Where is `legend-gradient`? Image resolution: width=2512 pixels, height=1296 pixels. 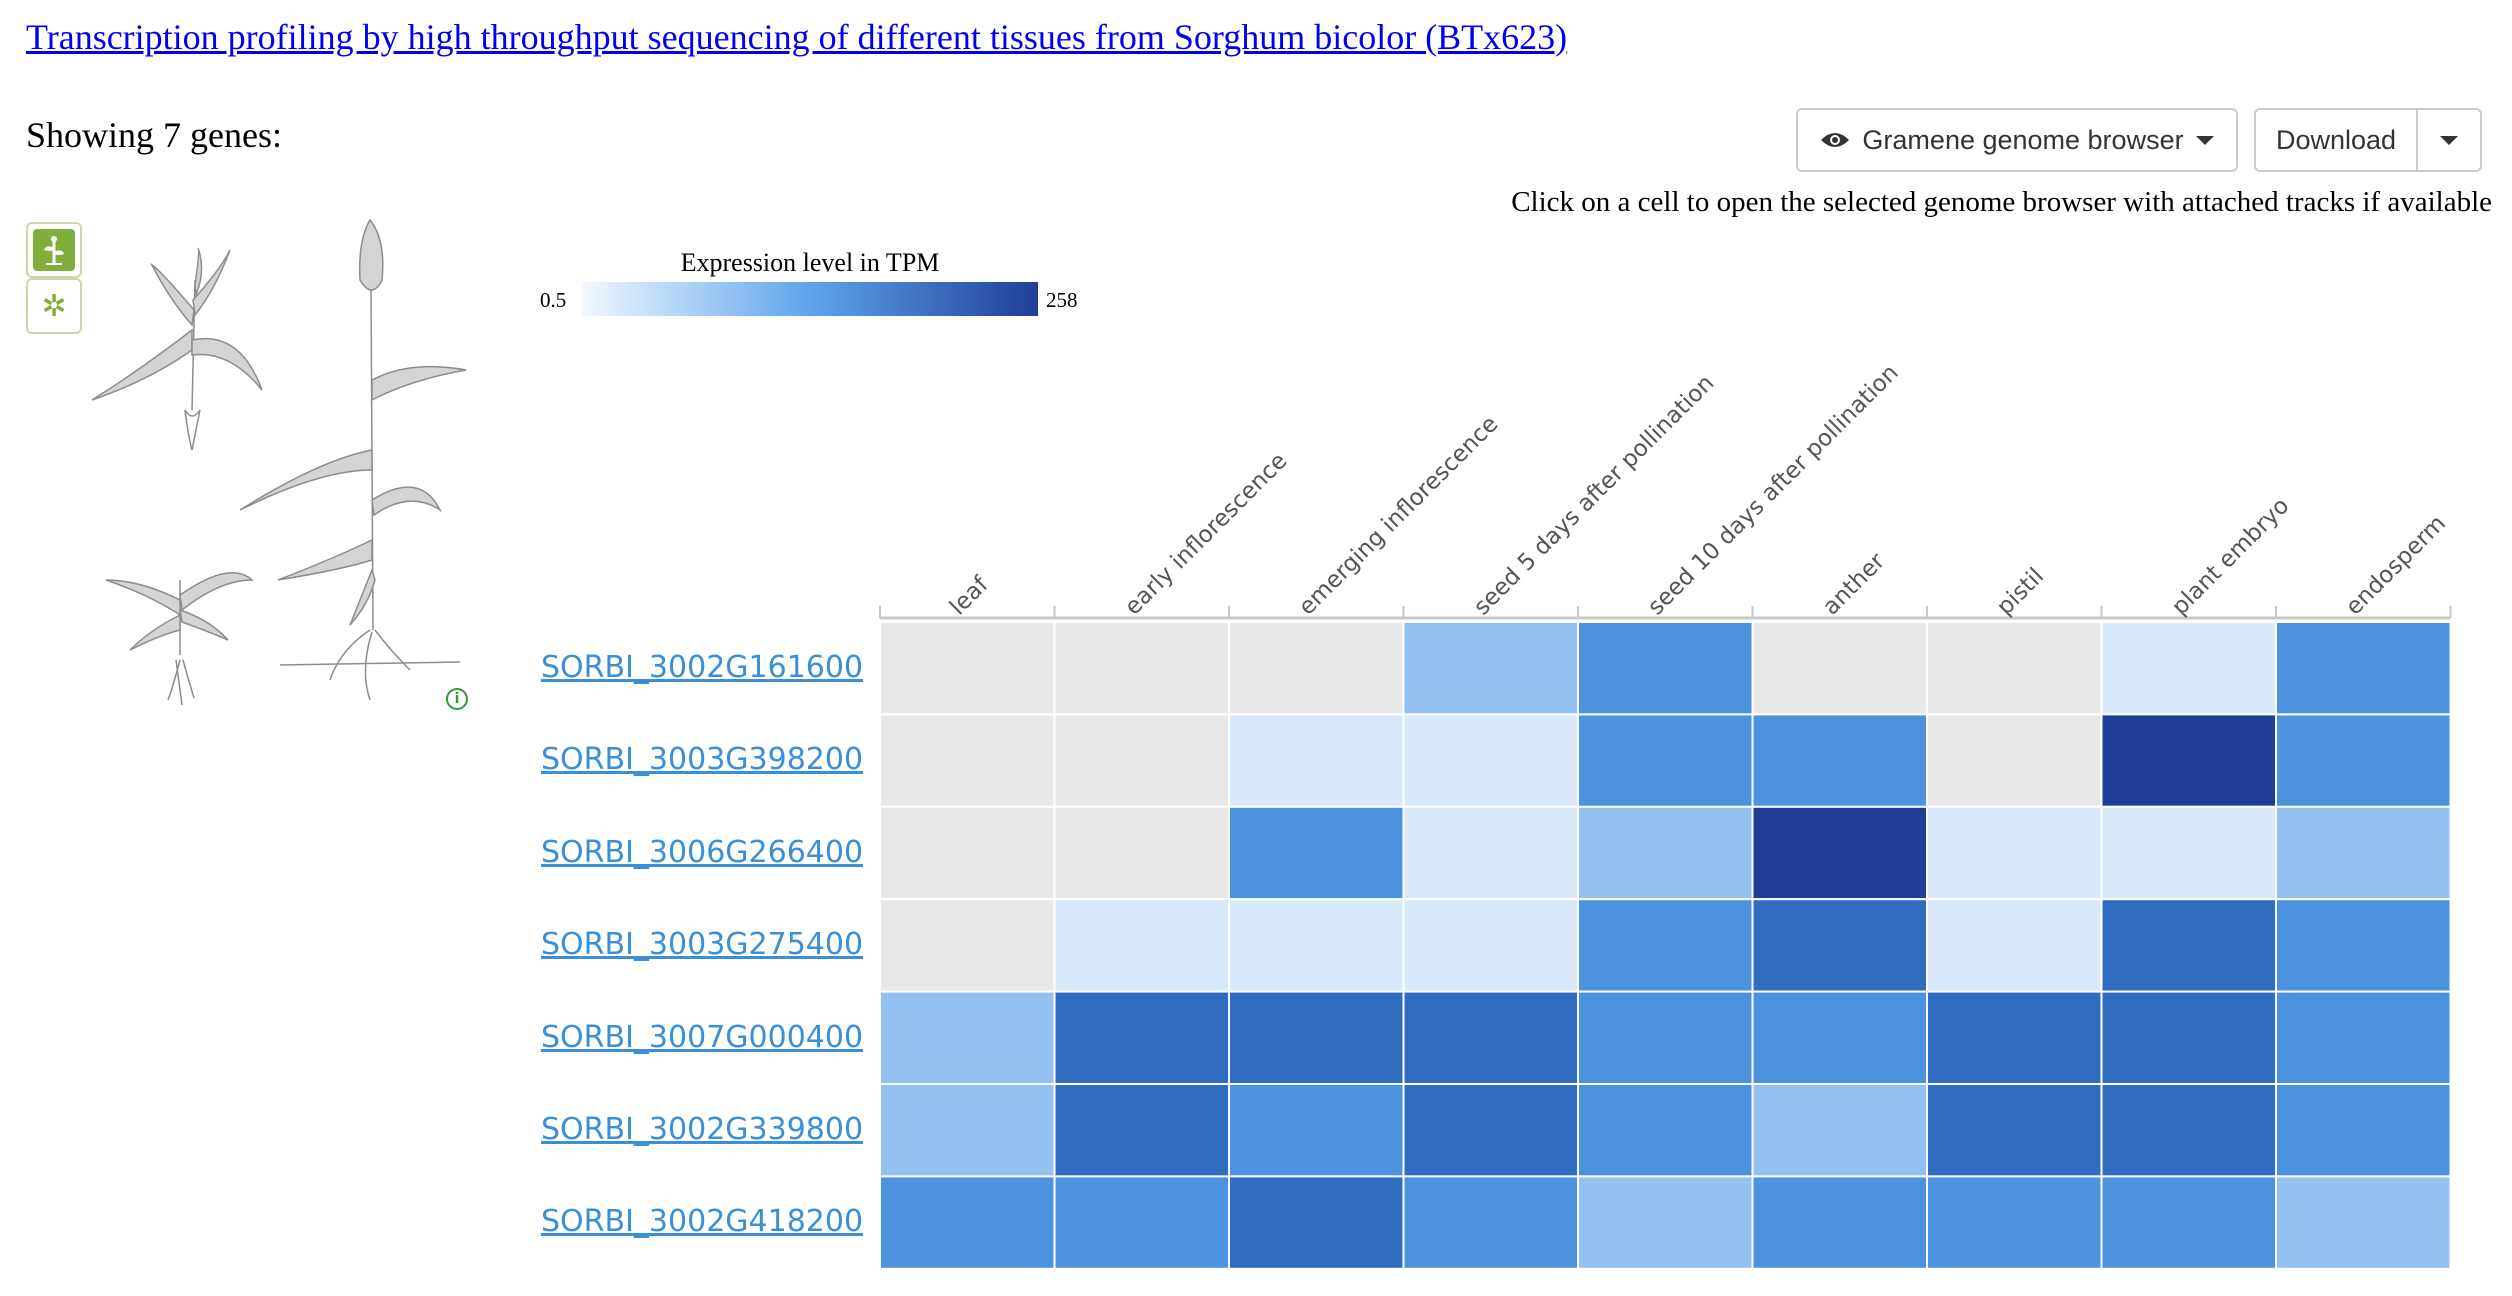 legend-gradient is located at coordinates (810, 299).